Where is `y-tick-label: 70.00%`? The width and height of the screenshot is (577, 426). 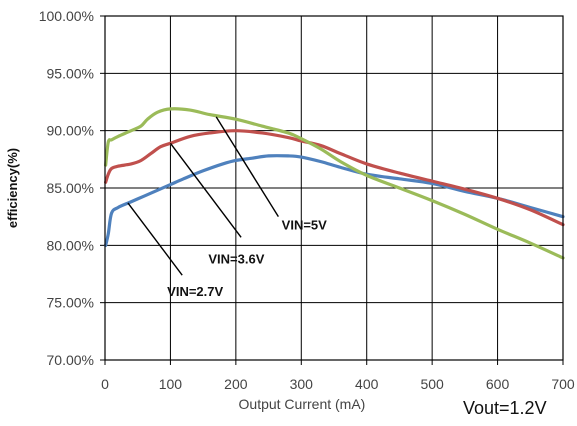
y-tick-label: 70.00% is located at coordinates (70, 360).